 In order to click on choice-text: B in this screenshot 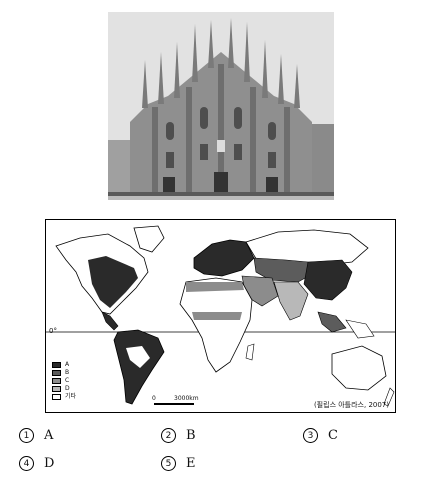, I will do `click(191, 435)`.